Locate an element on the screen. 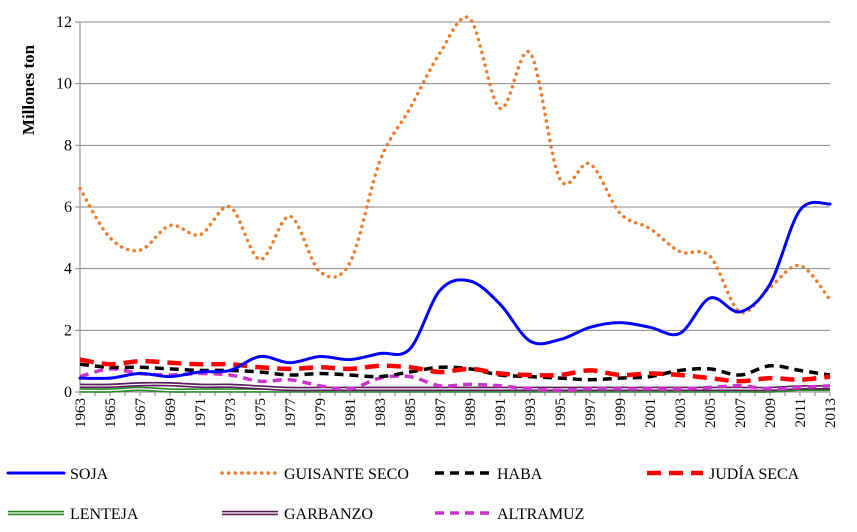  x-tick-label: 1985 is located at coordinates (411, 413).